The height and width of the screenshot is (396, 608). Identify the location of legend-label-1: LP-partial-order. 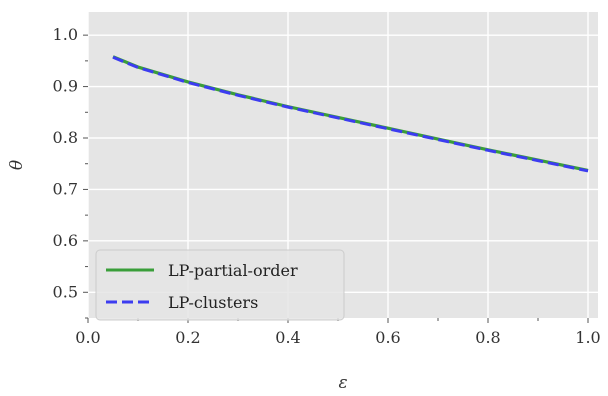
(233, 270).